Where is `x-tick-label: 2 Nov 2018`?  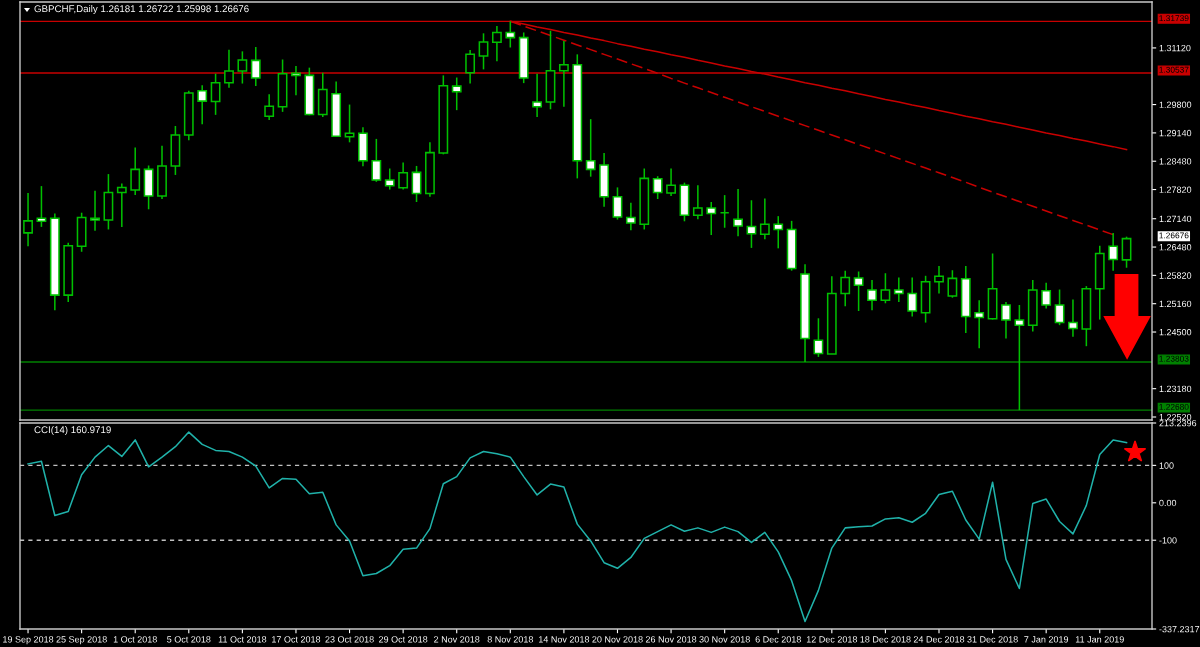 x-tick-label: 2 Nov 2018 is located at coordinates (457, 639).